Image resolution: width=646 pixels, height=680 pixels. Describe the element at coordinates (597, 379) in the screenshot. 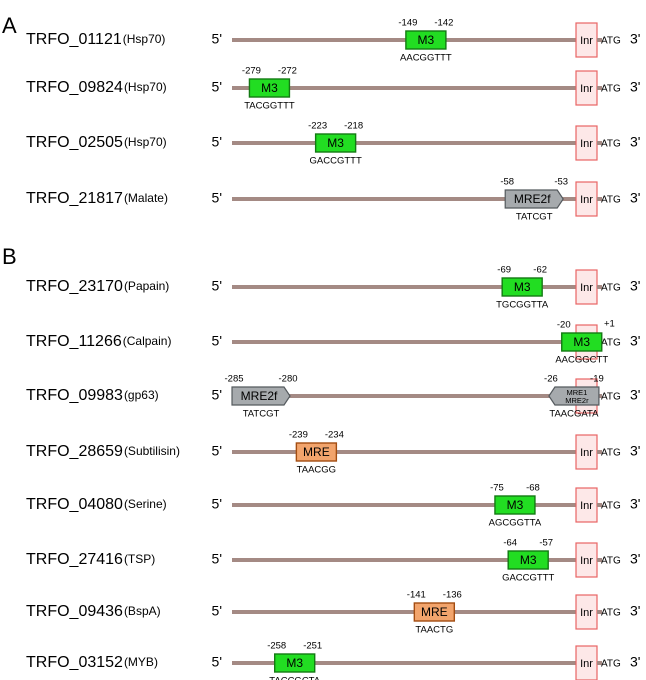

I see `motif-end-position: -19` at that location.